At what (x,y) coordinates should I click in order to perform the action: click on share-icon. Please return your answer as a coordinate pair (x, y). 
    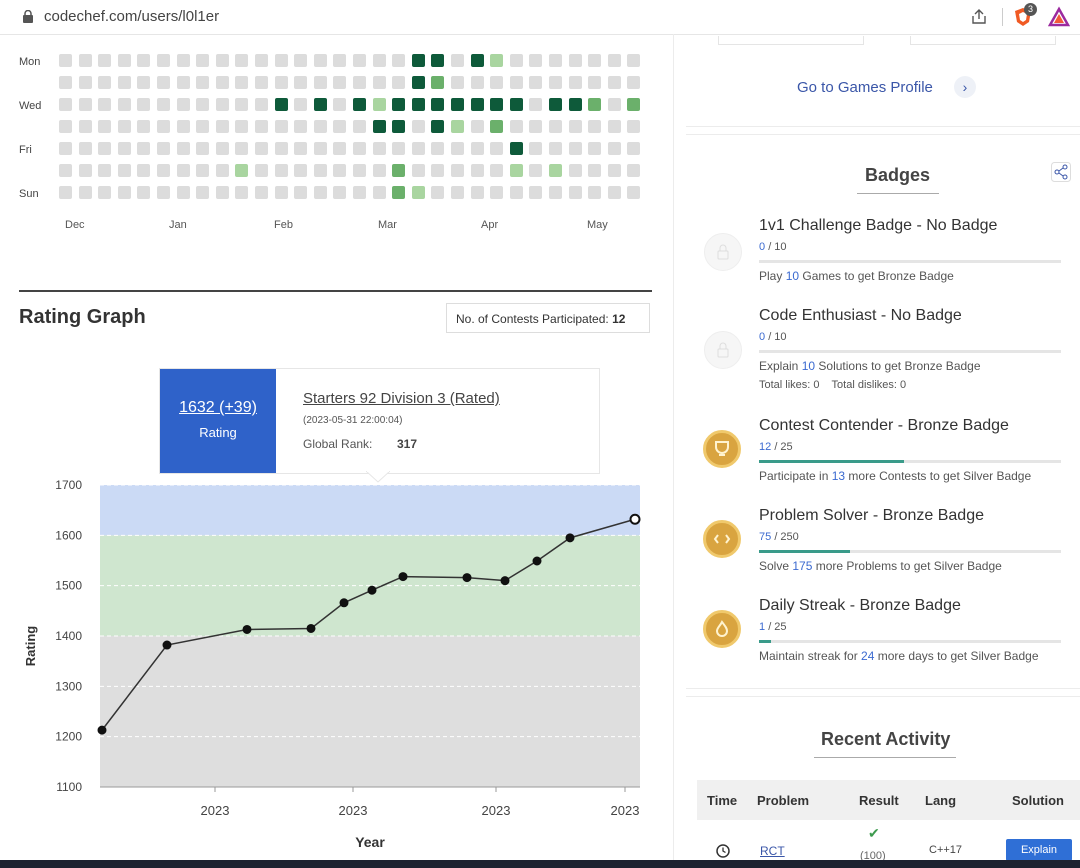
    Looking at the image, I should click on (979, 17).